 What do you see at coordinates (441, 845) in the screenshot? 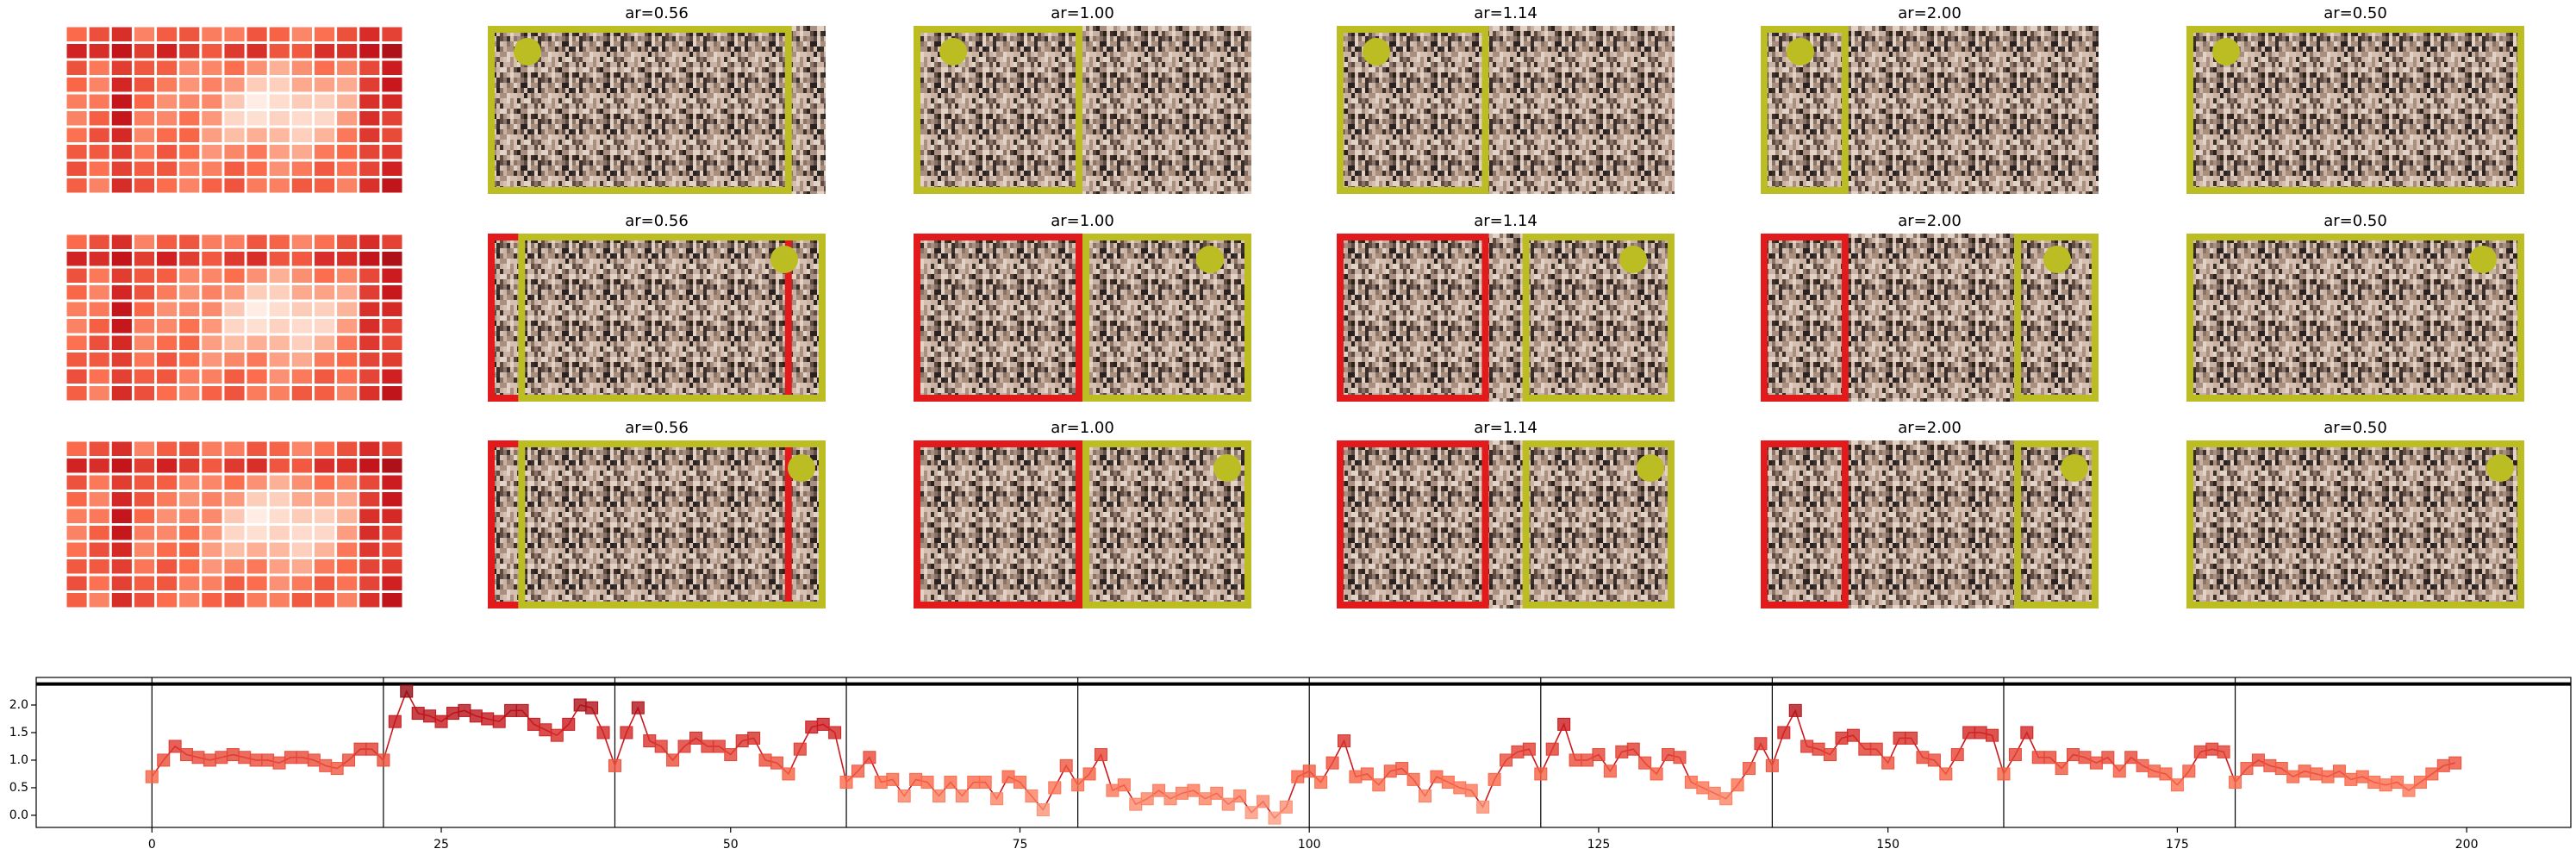
I see `x-tick-label: 25` at bounding box center [441, 845].